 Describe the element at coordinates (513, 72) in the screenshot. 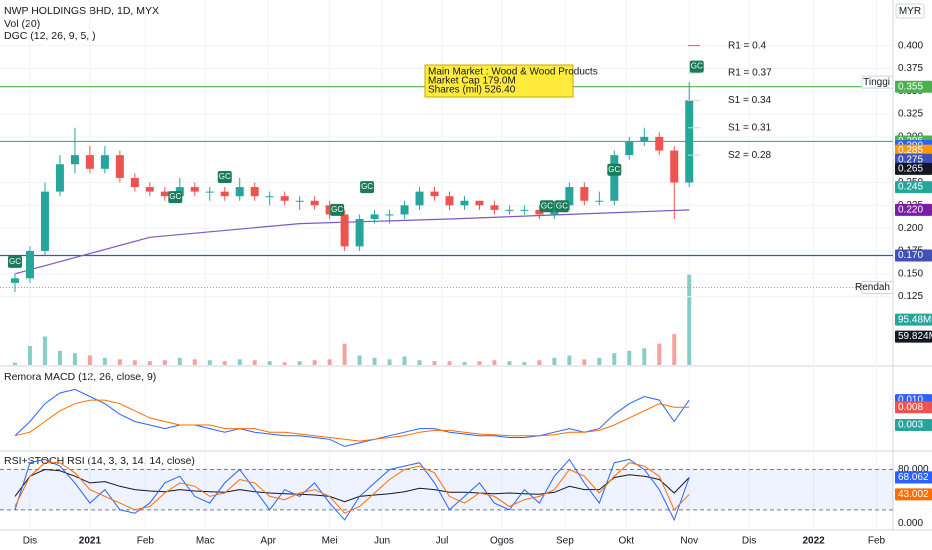

I see `info-line: Main Market : Wood & Wood Products` at that location.